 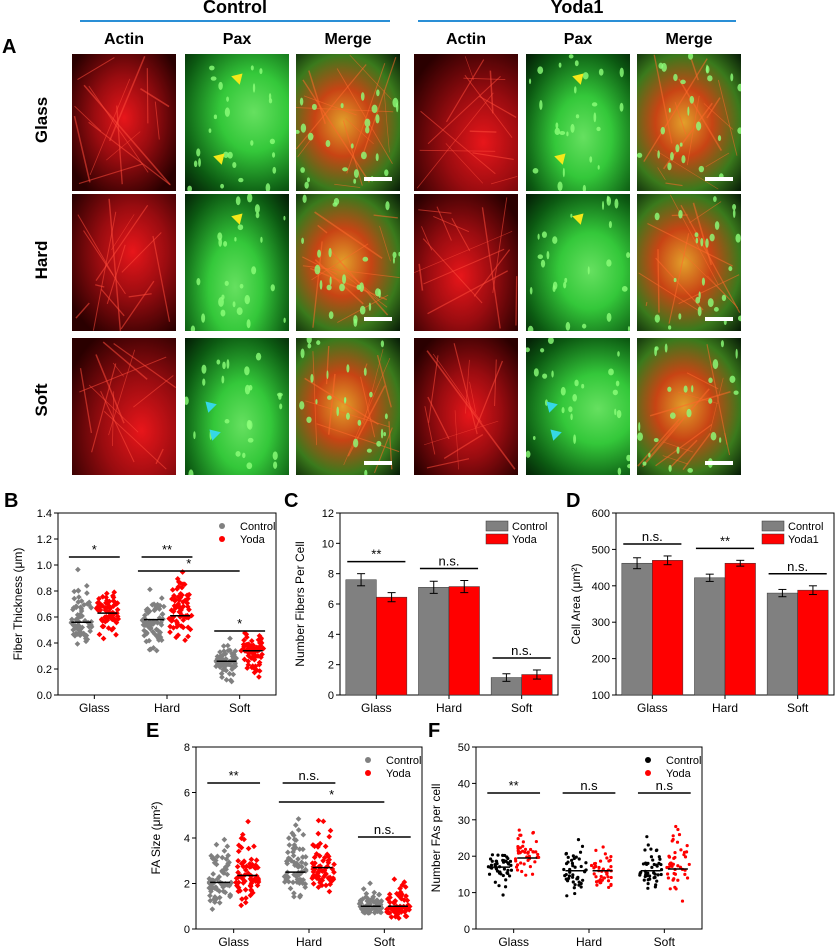 I want to click on legend-label-C: Yoda, so click(x=525, y=540).